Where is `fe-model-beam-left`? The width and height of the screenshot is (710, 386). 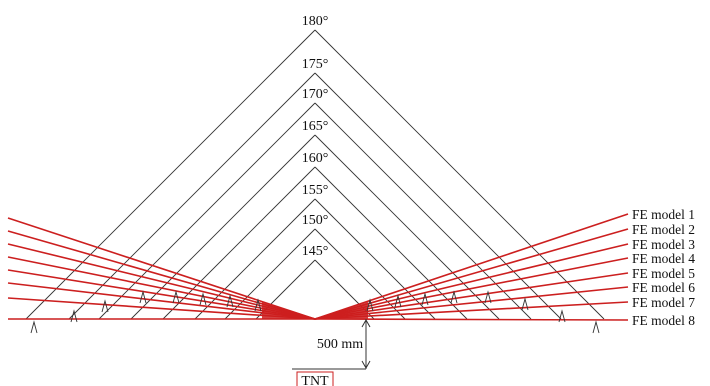
fe-model-beam-left is located at coordinates (161, 268).